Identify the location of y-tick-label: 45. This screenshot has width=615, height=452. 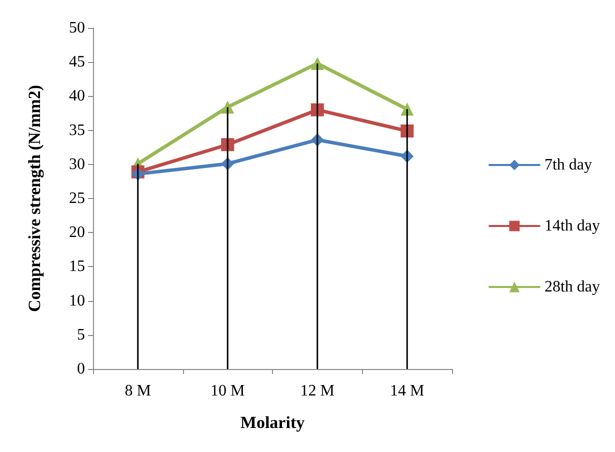
(77, 62).